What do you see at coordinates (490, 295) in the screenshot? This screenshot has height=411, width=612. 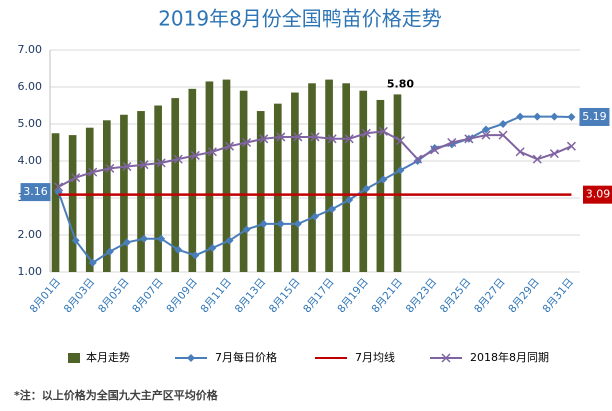 I see `x-tick-label: 8月27日` at bounding box center [490, 295].